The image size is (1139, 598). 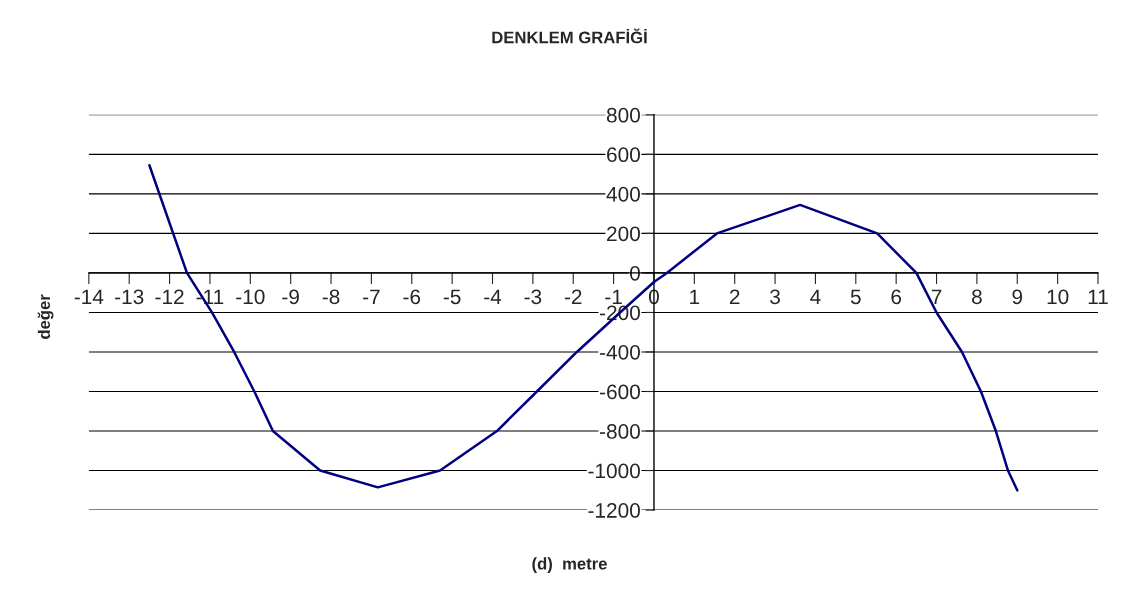 What do you see at coordinates (452, 297) in the screenshot?
I see `x-tick-label: -5` at bounding box center [452, 297].